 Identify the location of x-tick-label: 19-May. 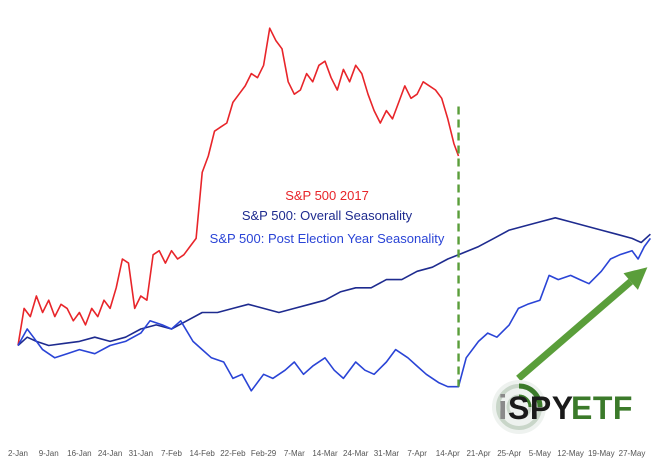
(601, 453).